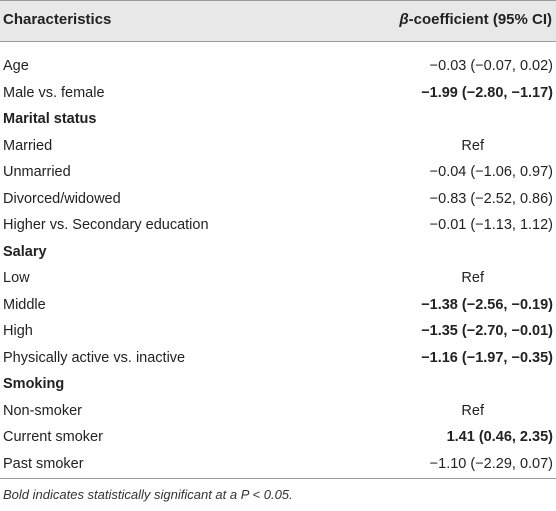  What do you see at coordinates (487, 357) in the screenshot?
I see `row-value: −1.16 (−1.97, −0.35)` at bounding box center [487, 357].